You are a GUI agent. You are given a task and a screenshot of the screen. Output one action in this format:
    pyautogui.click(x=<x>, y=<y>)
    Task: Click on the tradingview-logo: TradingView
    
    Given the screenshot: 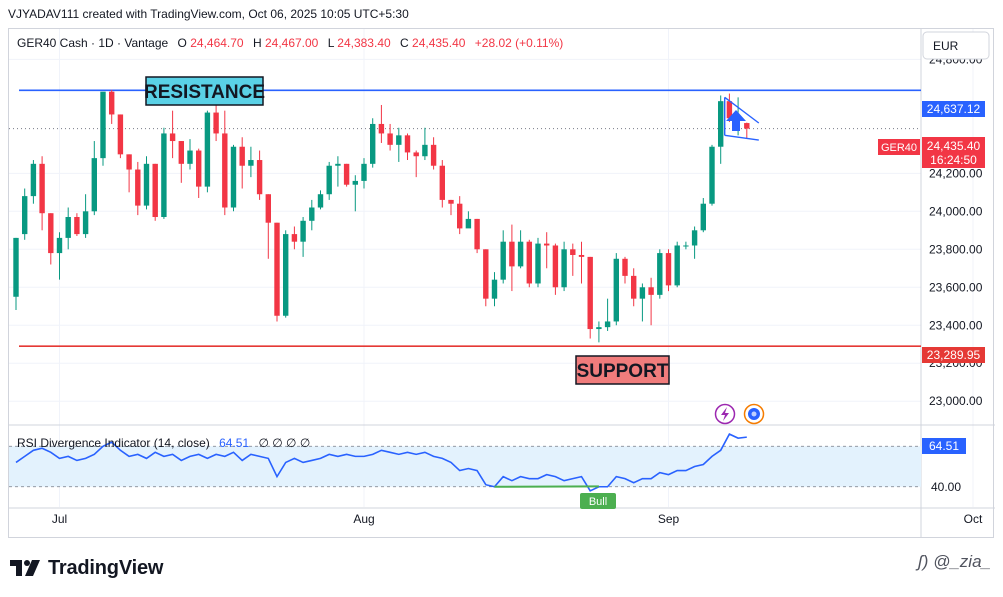 What is the action you would take?
    pyautogui.click(x=86, y=568)
    